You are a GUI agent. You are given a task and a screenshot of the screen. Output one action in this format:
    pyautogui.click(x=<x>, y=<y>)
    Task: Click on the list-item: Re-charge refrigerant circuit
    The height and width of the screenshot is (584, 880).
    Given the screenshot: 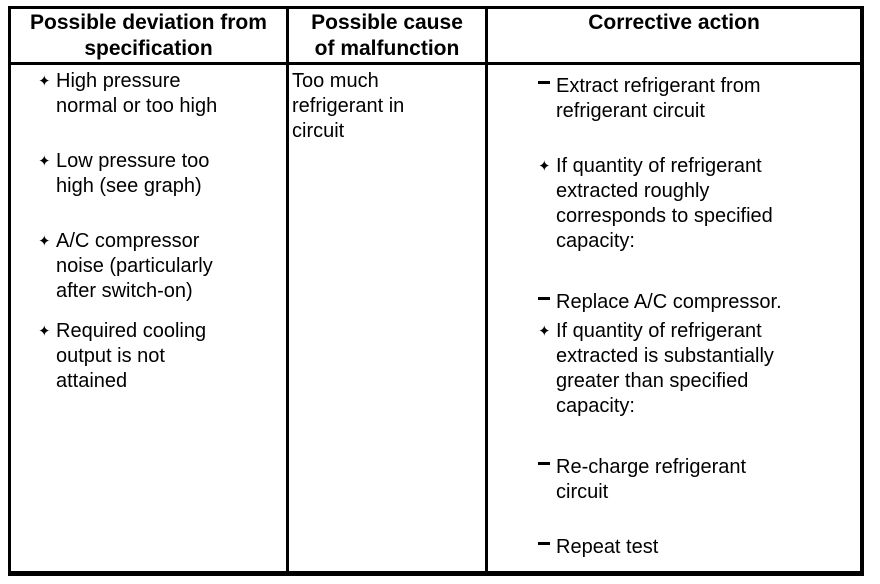 What is the action you would take?
    pyautogui.click(x=696, y=480)
    